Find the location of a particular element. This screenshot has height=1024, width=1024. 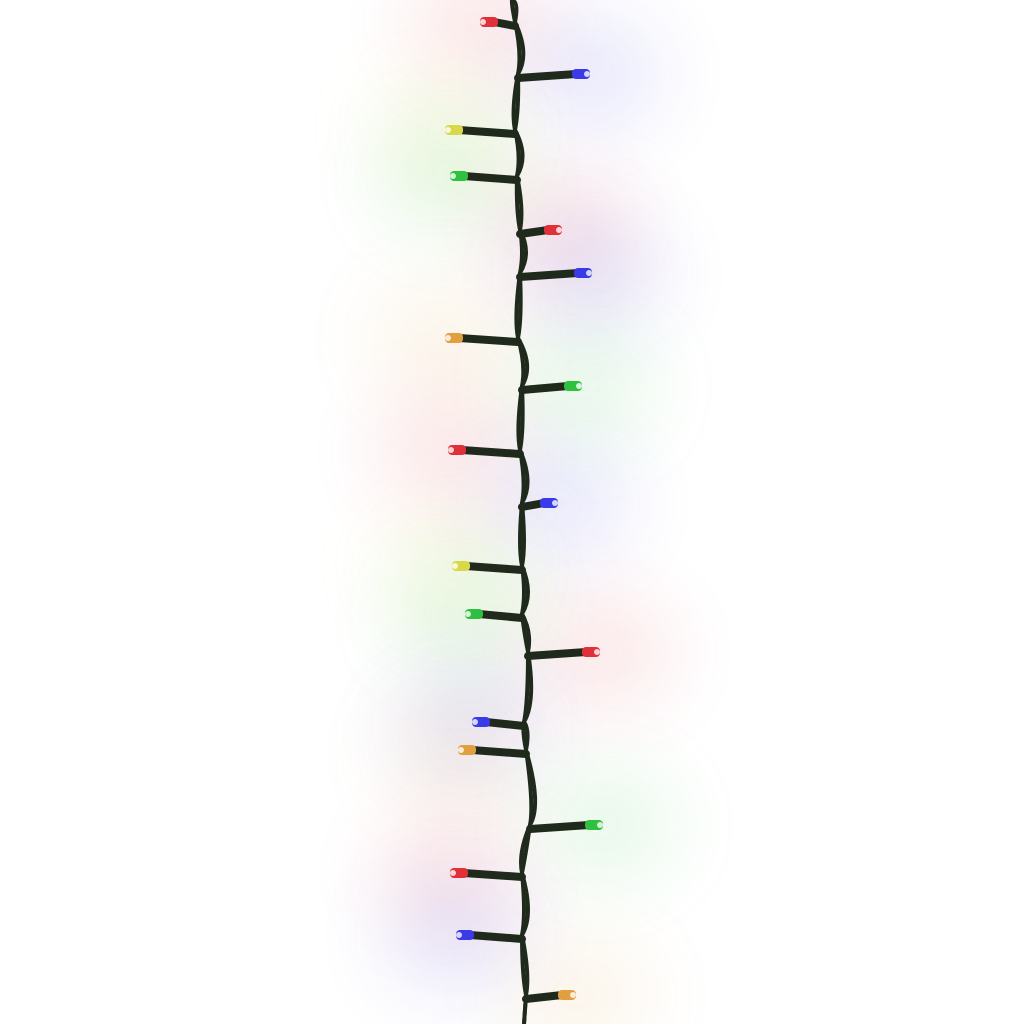

wire-strand is located at coordinates (524, 512).